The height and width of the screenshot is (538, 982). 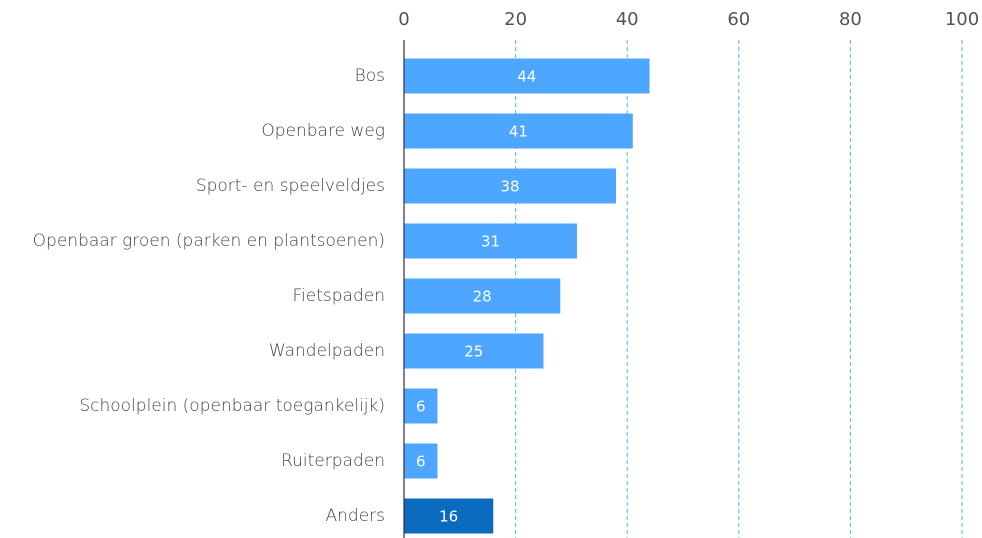 I want to click on data-label: 44, so click(x=526, y=77).